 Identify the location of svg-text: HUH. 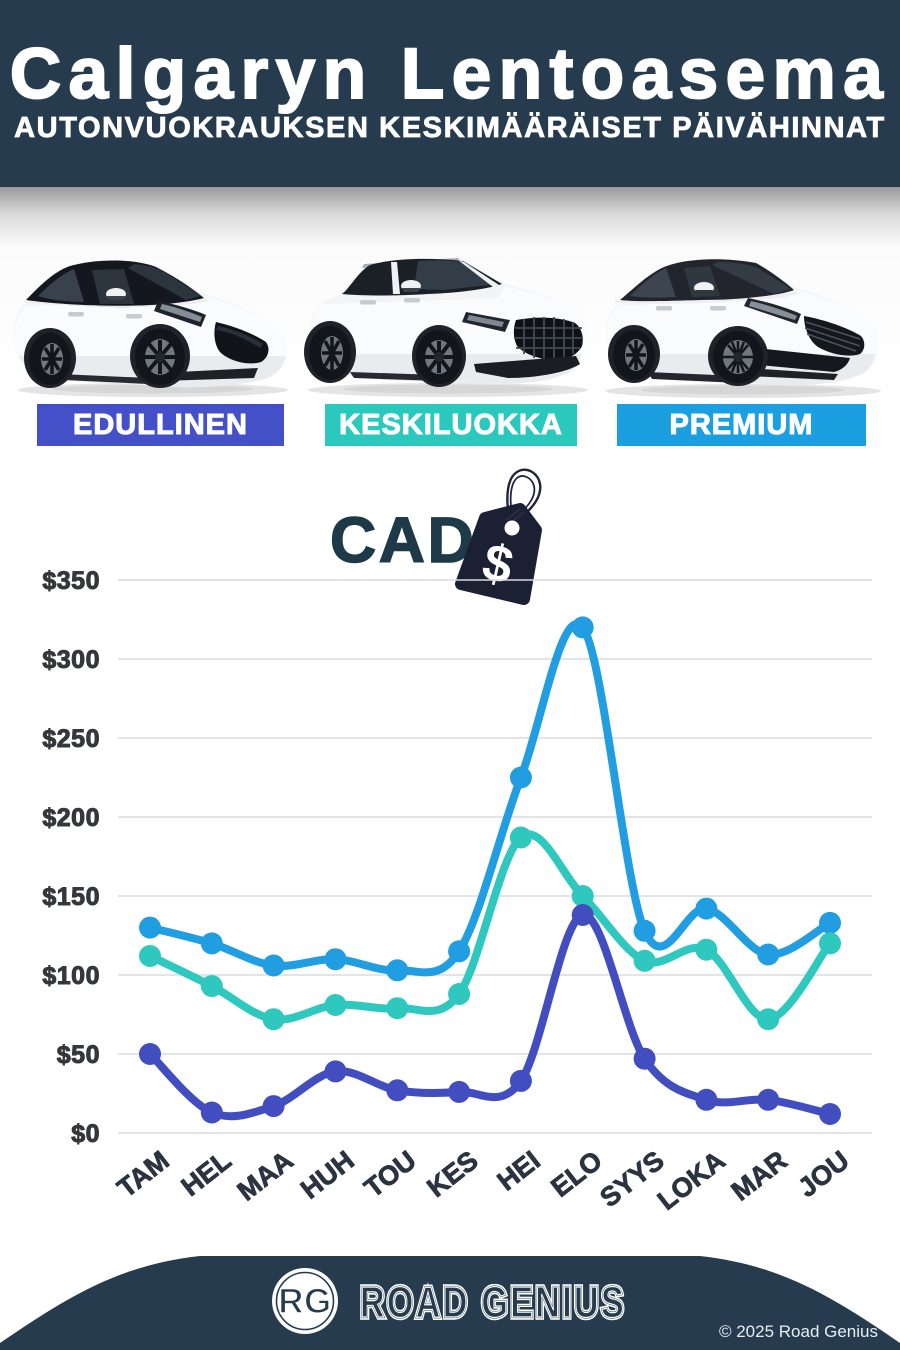
(327, 1175).